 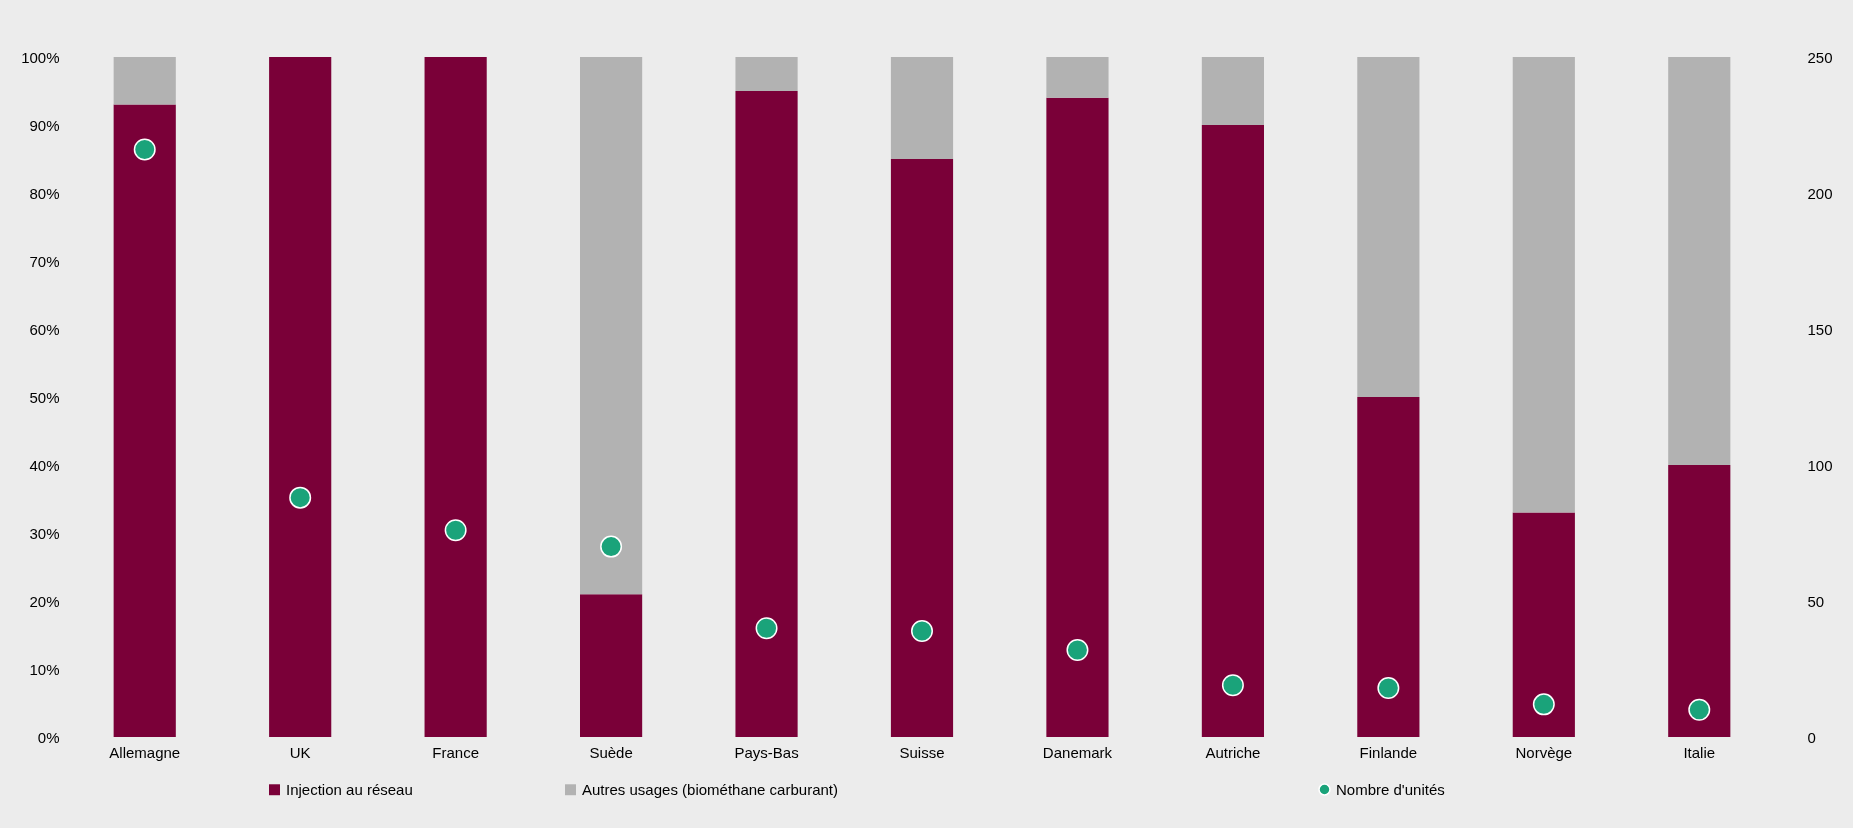 What do you see at coordinates (1816, 601) in the screenshot?
I see `y2-tick-label: 50` at bounding box center [1816, 601].